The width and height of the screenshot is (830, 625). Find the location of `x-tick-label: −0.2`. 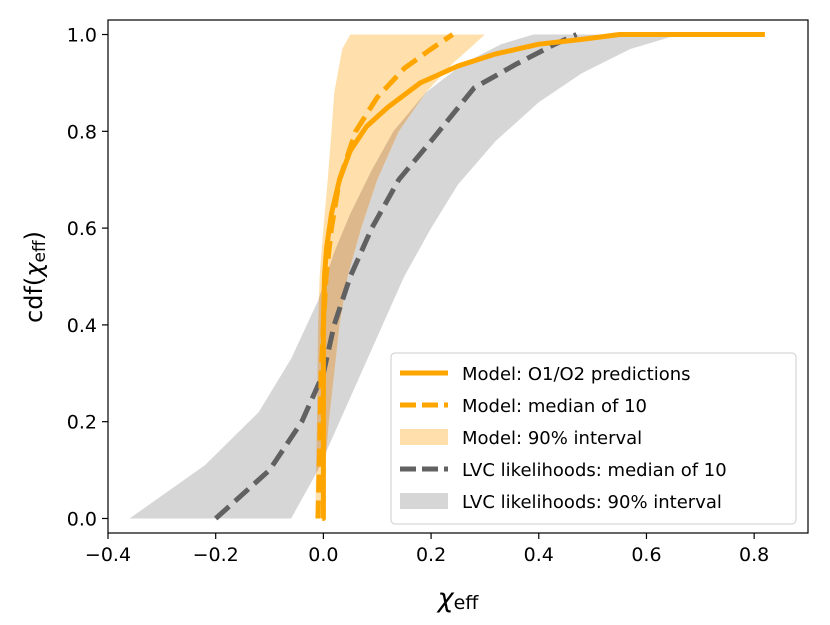

x-tick-label: −0.2 is located at coordinates (216, 555).